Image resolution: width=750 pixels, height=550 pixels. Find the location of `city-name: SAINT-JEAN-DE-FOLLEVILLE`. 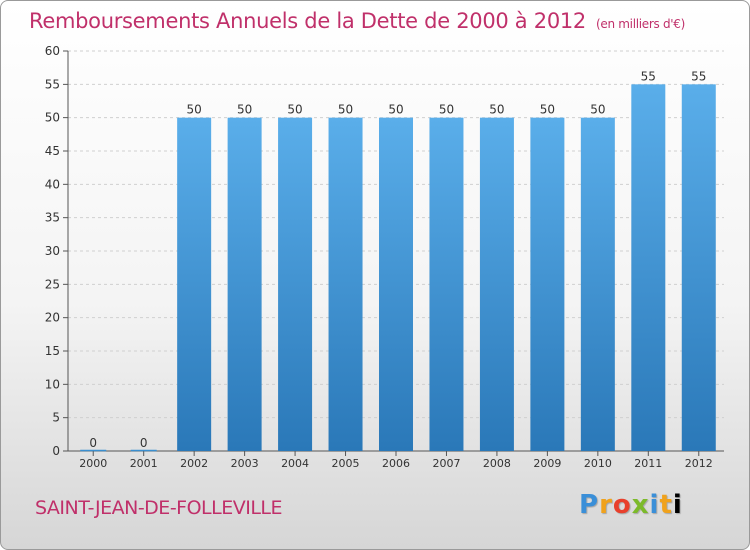

city-name: SAINT-JEAN-DE-FOLLEVILLE is located at coordinates (159, 508).